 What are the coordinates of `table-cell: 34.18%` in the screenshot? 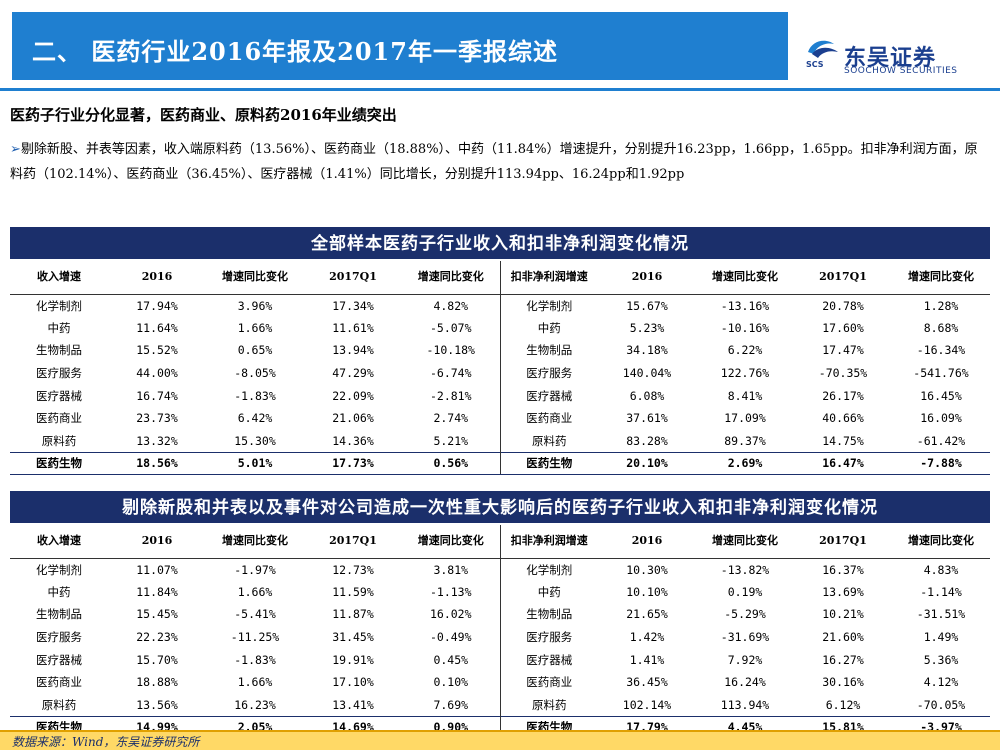 It's located at (647, 350).